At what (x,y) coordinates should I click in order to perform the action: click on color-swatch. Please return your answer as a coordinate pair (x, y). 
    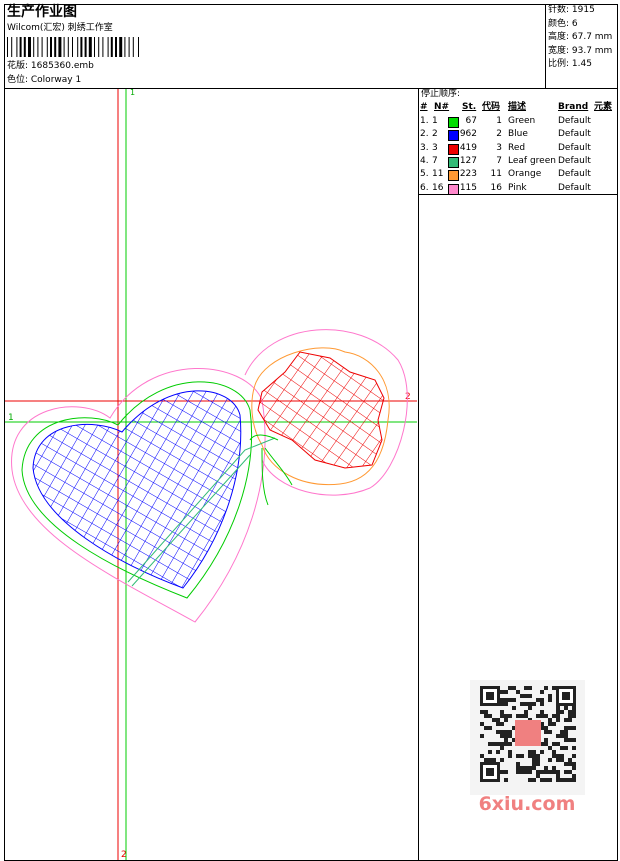
    Looking at the image, I should click on (453, 162).